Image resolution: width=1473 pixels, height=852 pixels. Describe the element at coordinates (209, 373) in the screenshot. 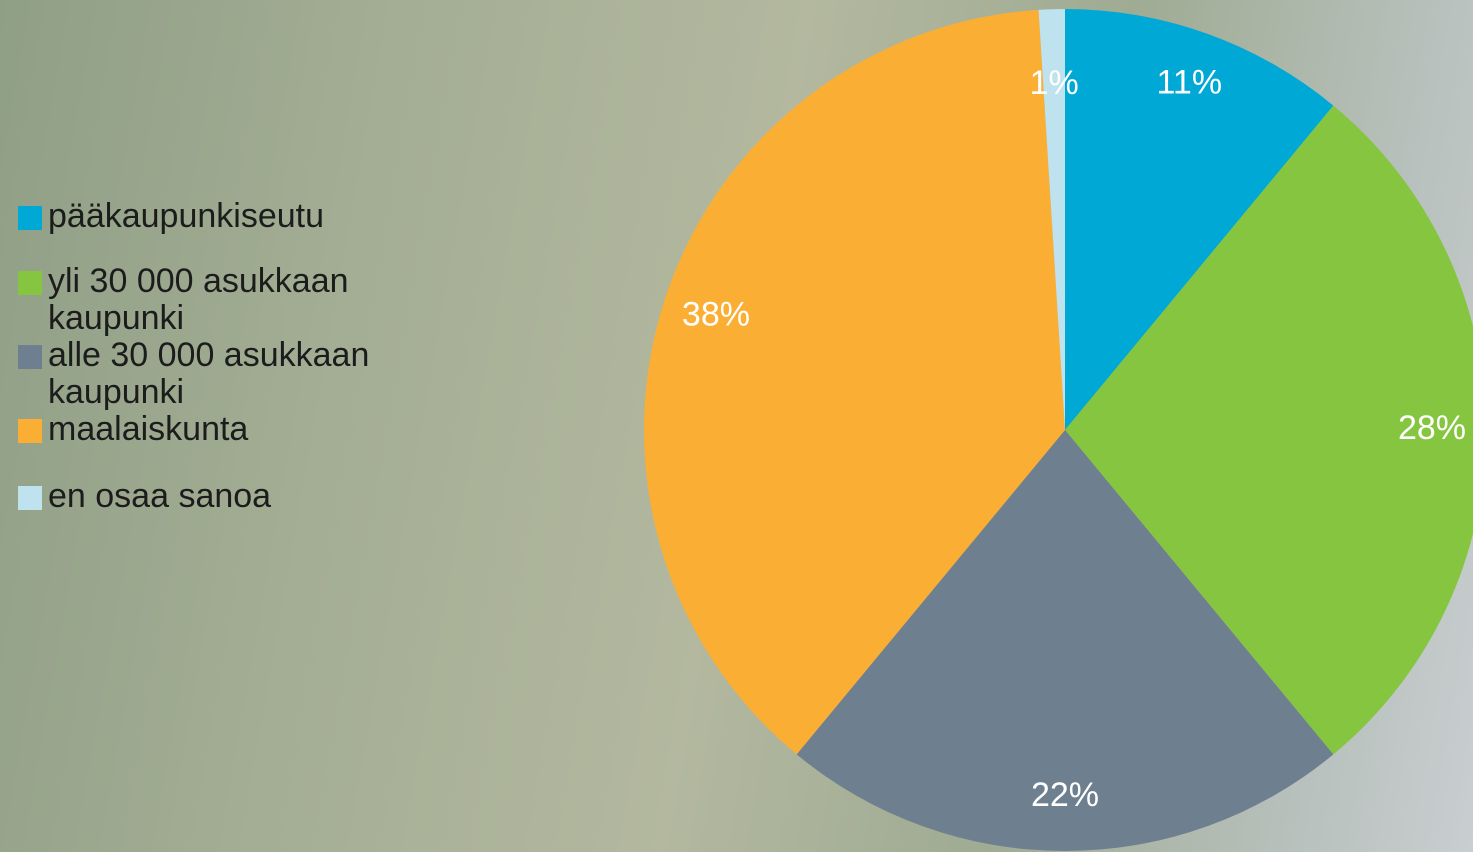

I see `legend-label: alle 30 000 asukkaan kaupunki` at that location.